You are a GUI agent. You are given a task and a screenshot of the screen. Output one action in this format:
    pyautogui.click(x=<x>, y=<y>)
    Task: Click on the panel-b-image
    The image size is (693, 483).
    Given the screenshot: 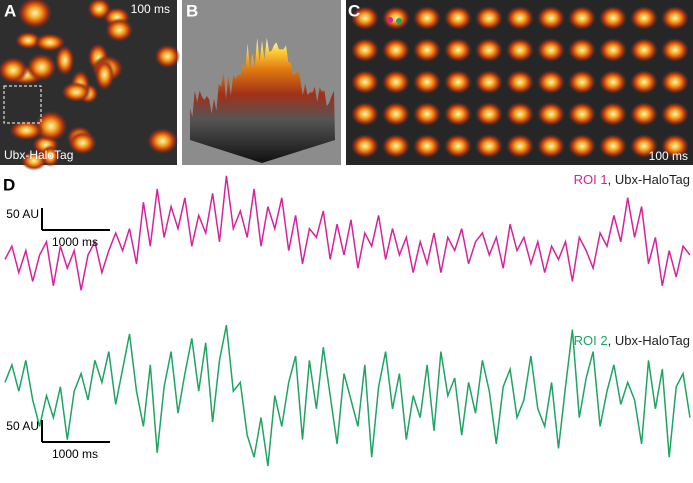 What is the action you would take?
    pyautogui.click(x=261, y=82)
    